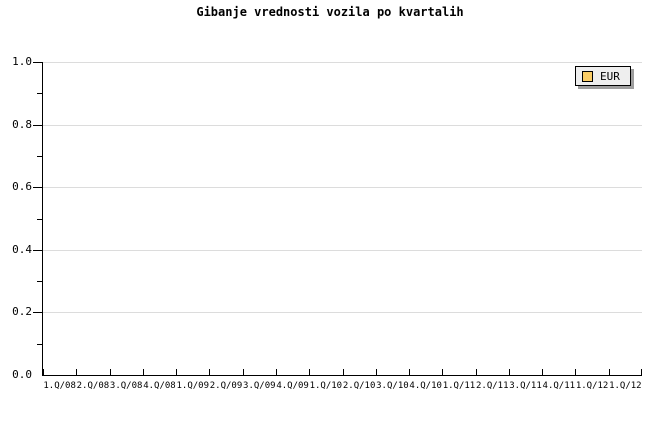 The height and width of the screenshot is (440, 660). Describe the element at coordinates (259, 386) in the screenshot. I see `x-tick-label: 3.Q/09` at that location.